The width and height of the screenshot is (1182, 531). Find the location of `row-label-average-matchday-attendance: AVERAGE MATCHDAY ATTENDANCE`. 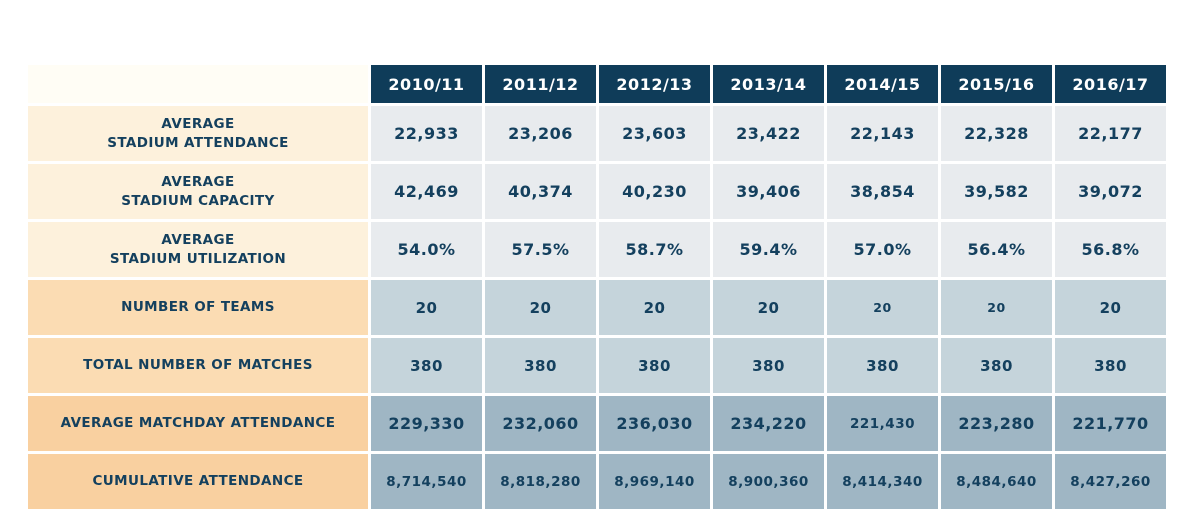

row-label-average-matchday-attendance: AVERAGE MATCHDAY ATTENDANCE is located at coordinates (198, 423).